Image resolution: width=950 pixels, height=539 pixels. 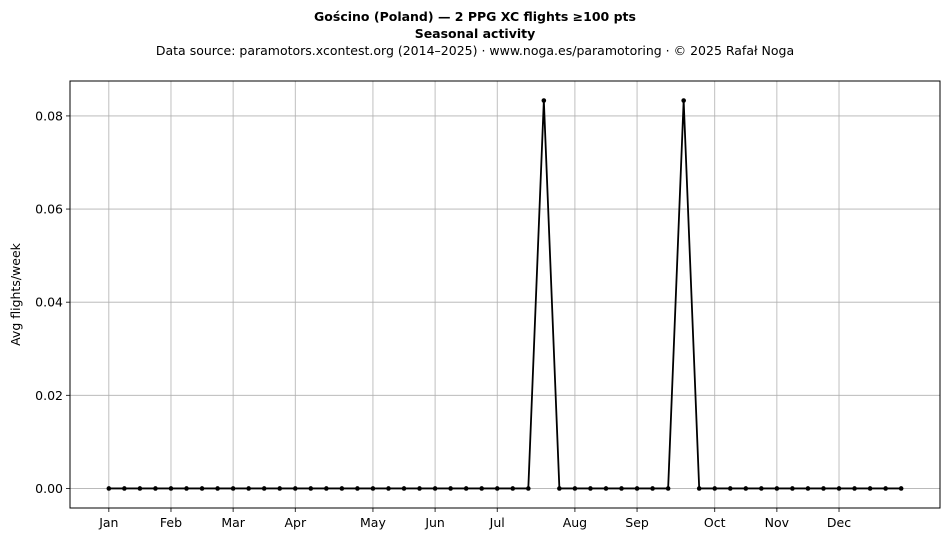 I want to click on x-tick-label: Dec, so click(x=839, y=522).